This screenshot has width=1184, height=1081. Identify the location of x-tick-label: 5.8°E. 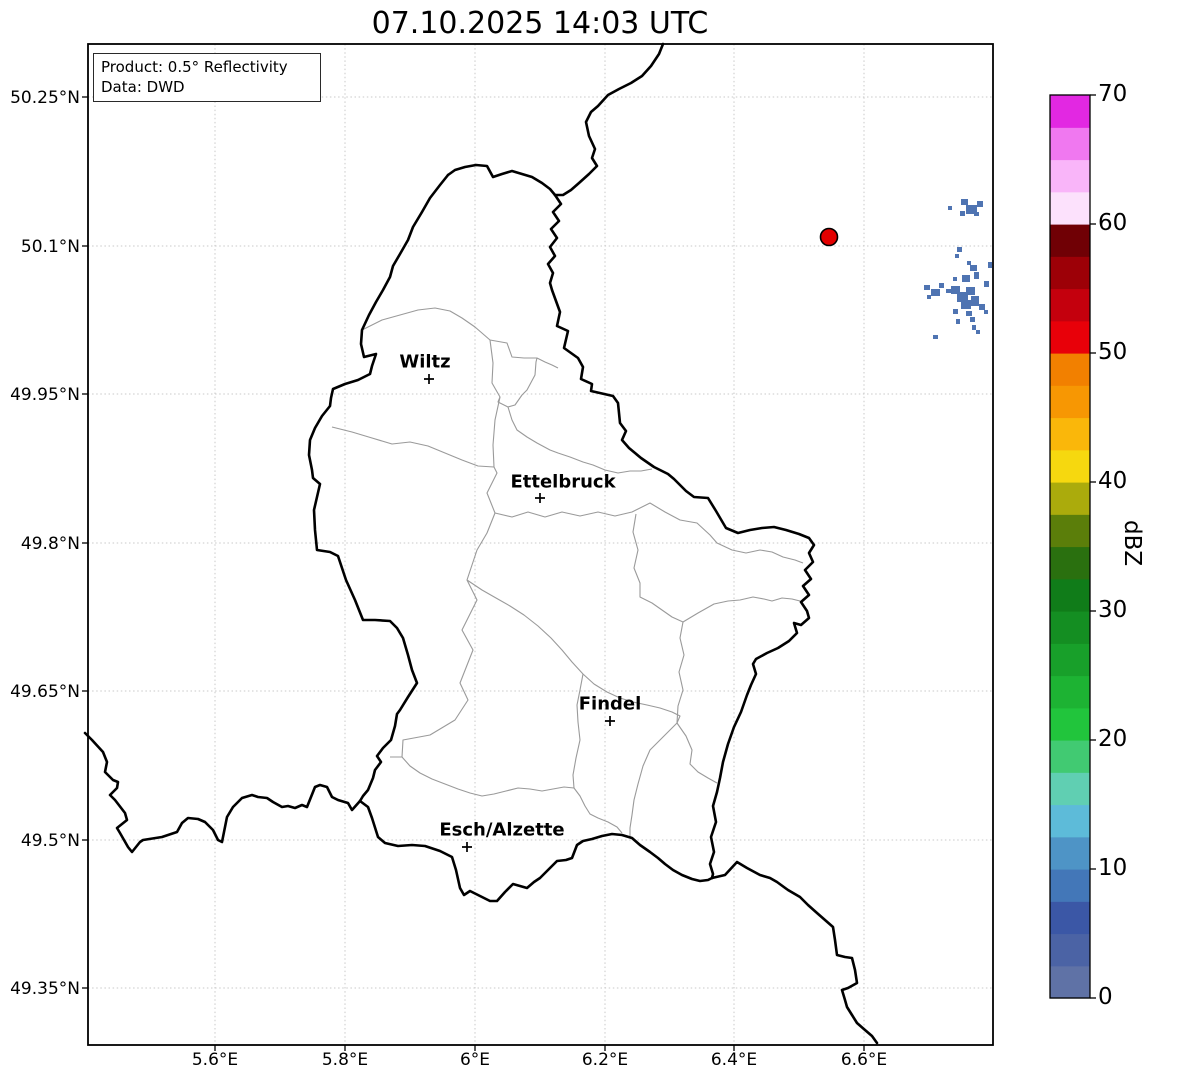
(345, 1060).